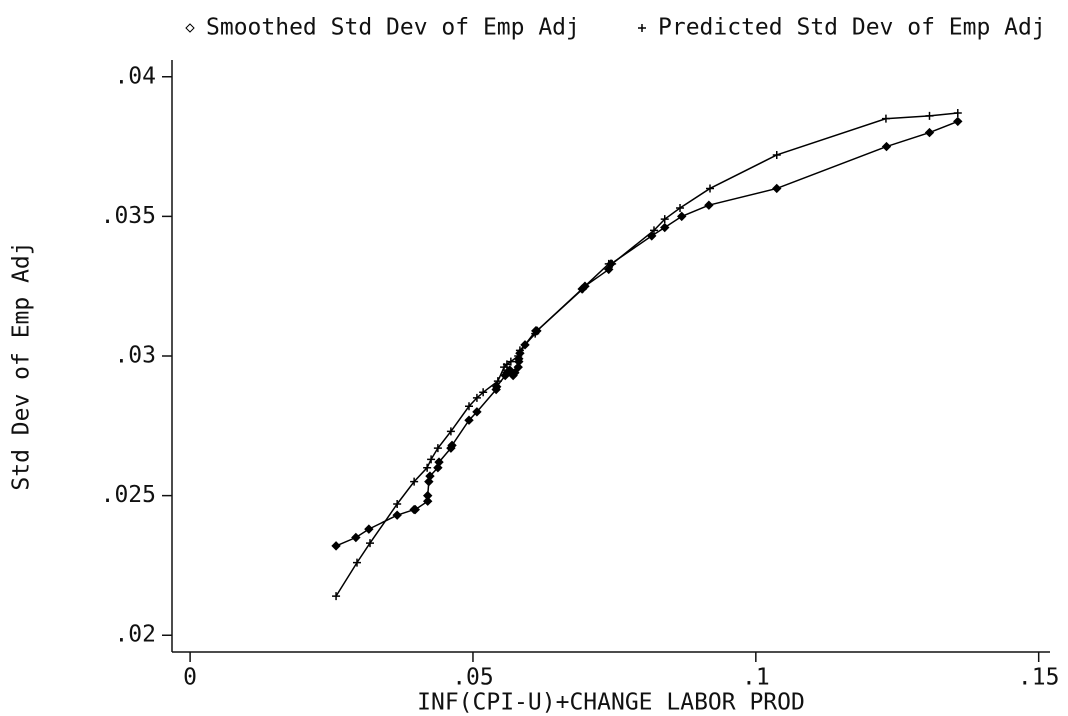 The image size is (1068, 716). Describe the element at coordinates (1039, 678) in the screenshot. I see `x-tick-label: .15` at that location.